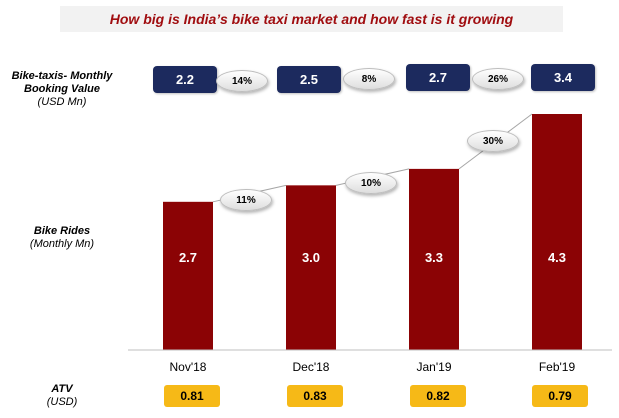  What do you see at coordinates (192, 396) in the screenshot?
I see `atv-value-nov: 0.81` at bounding box center [192, 396].